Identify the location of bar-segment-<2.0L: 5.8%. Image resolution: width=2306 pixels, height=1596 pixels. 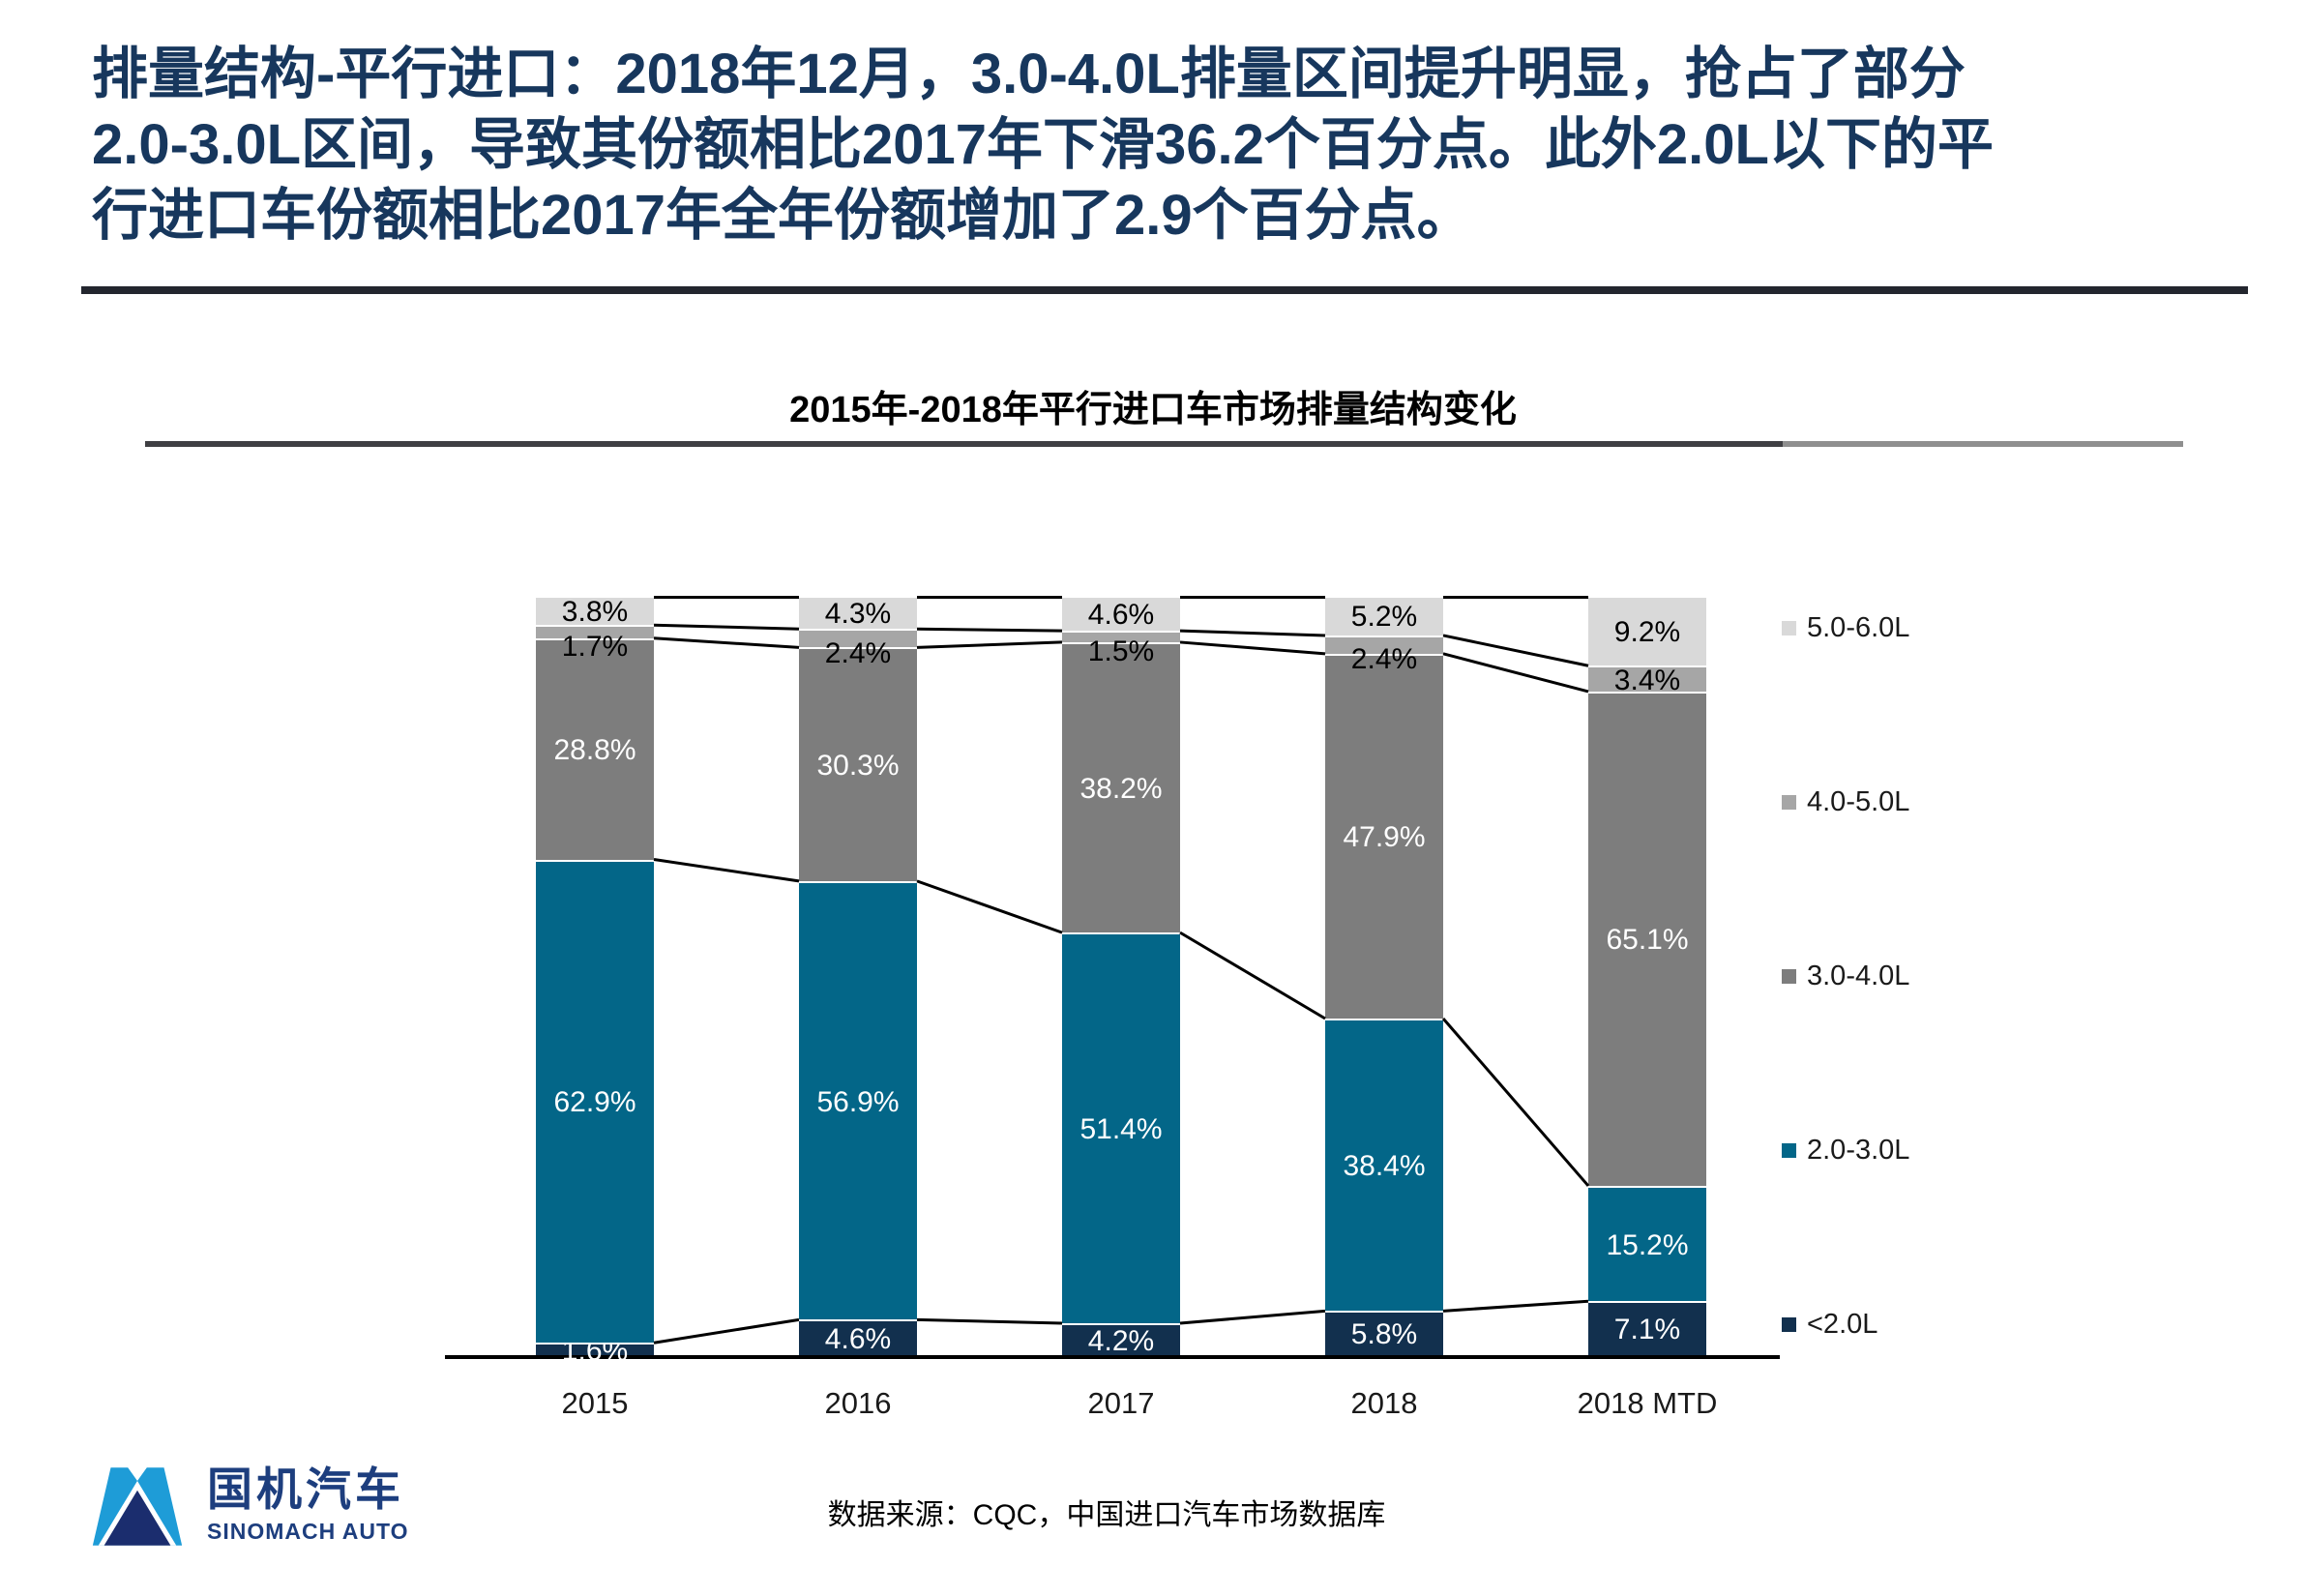
(1384, 1333).